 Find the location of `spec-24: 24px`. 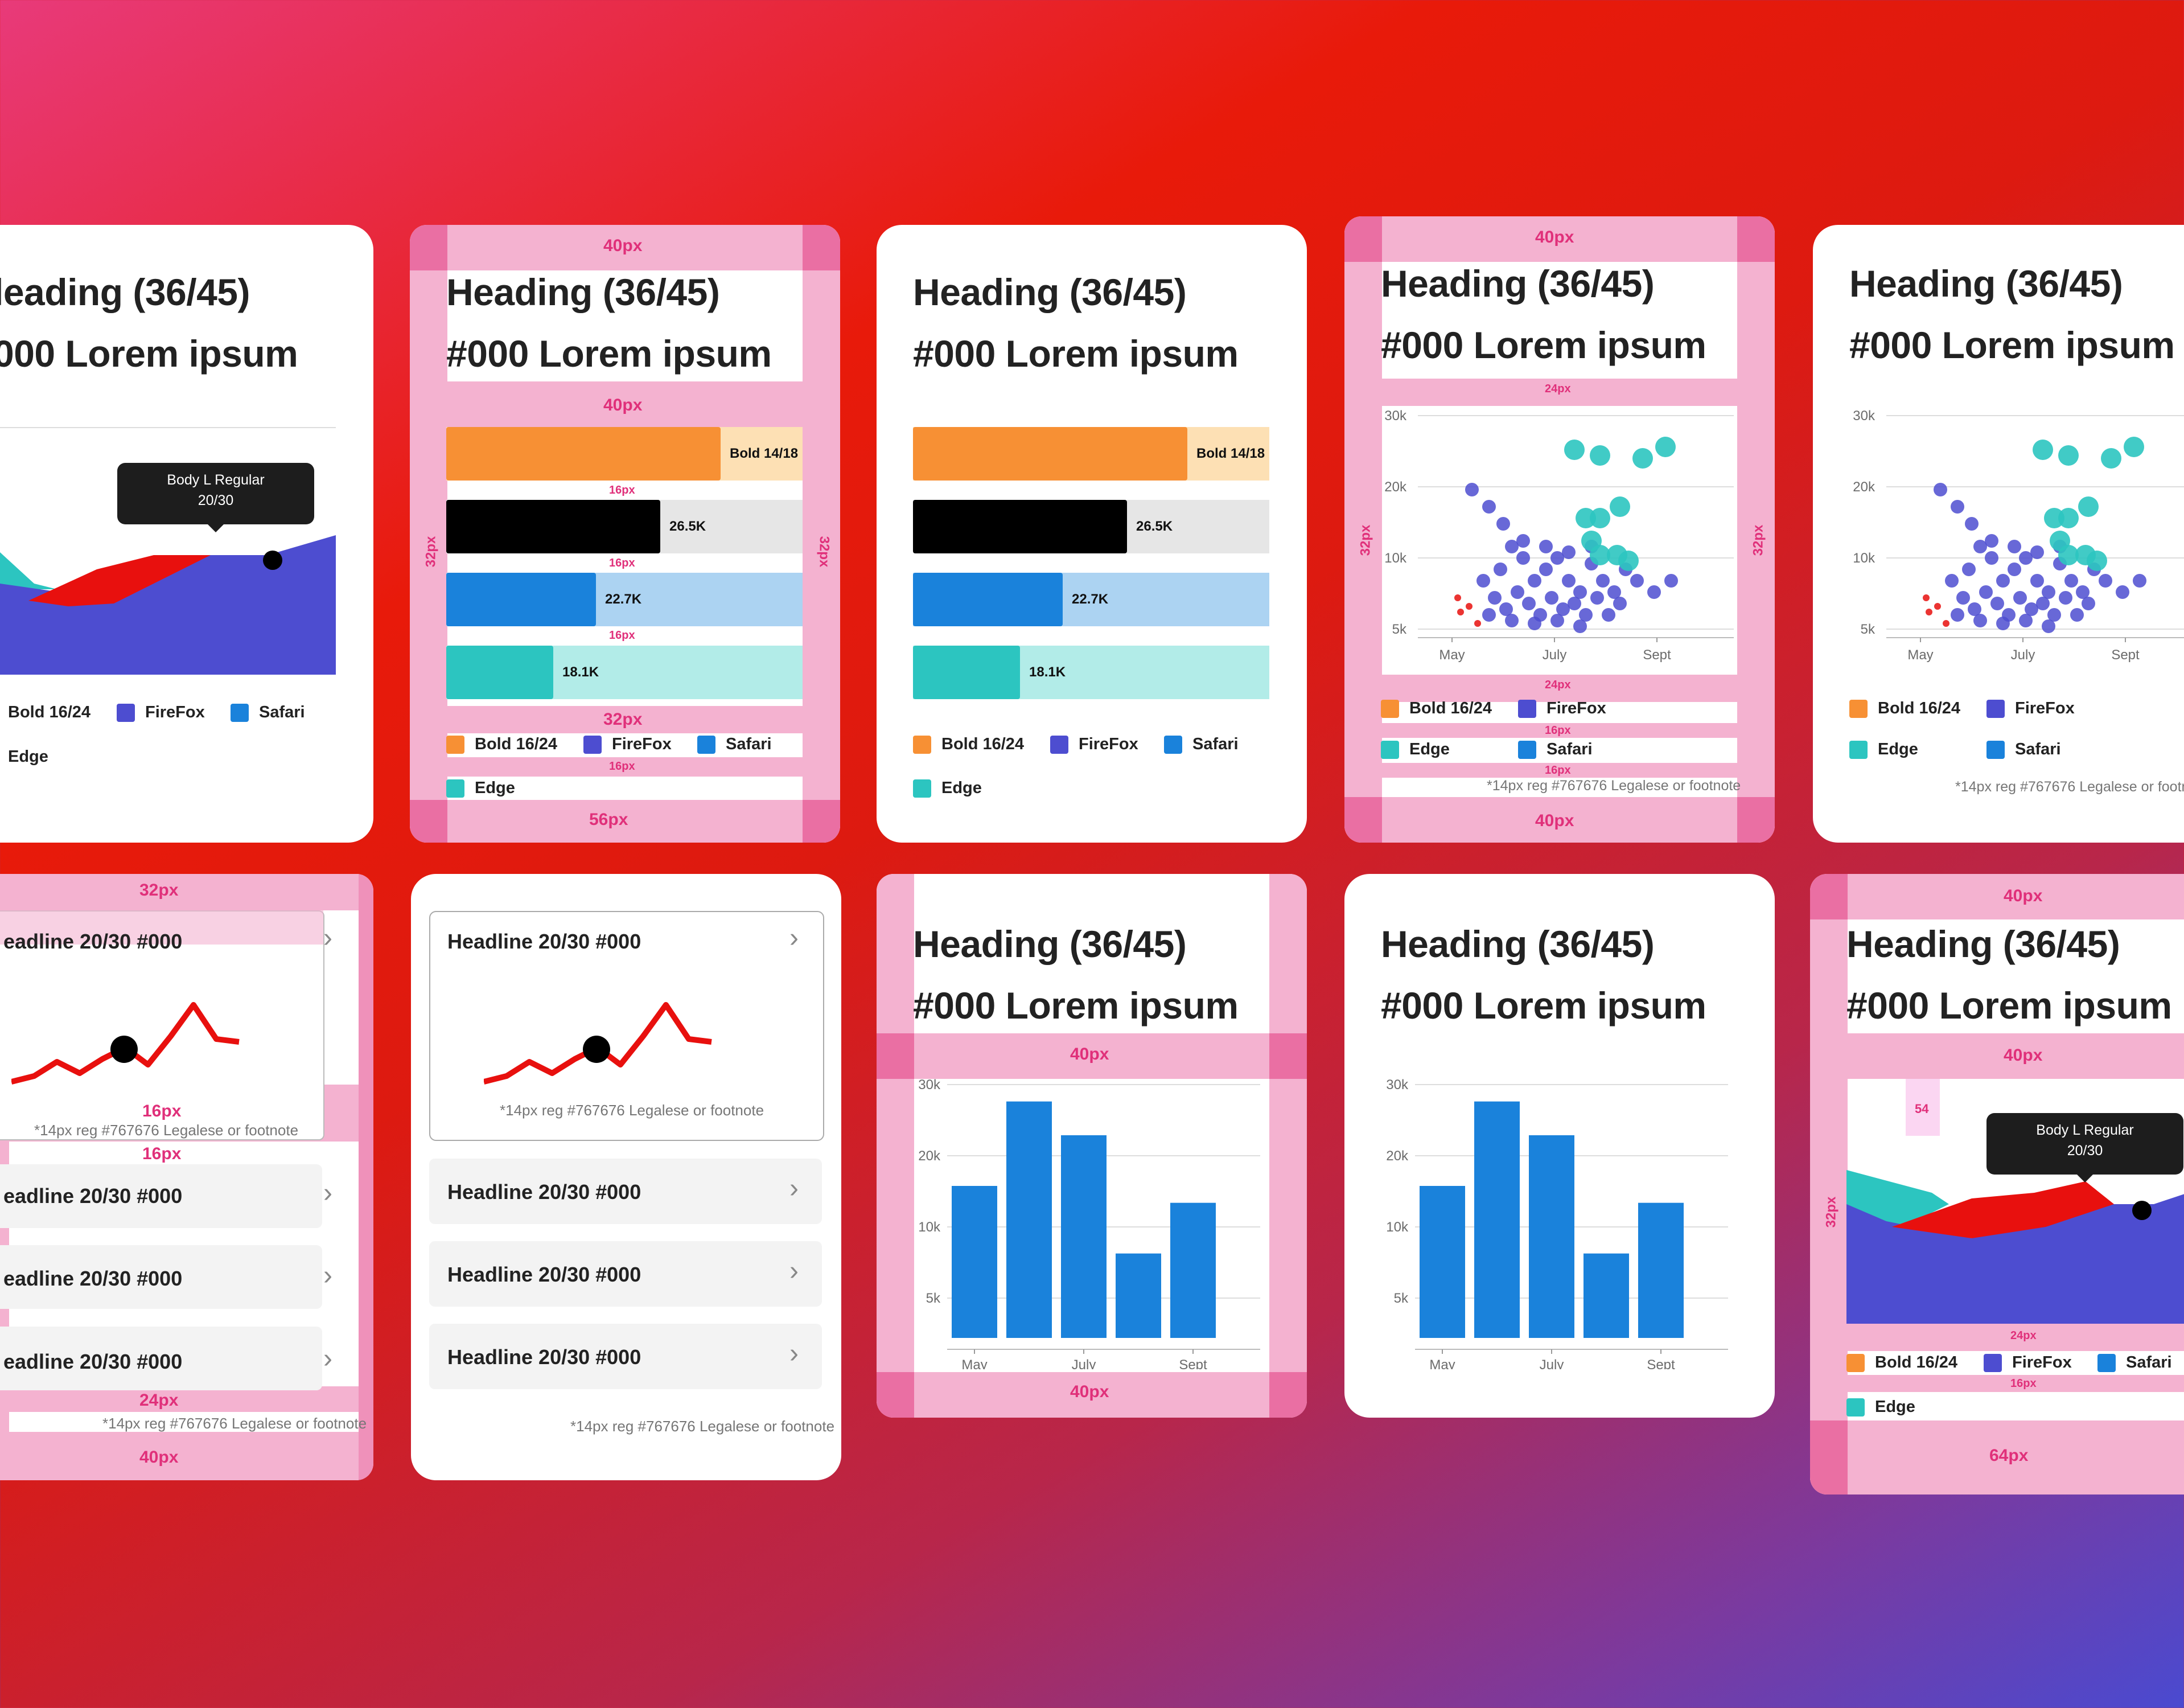

spec-24: 24px is located at coordinates (1558, 389).